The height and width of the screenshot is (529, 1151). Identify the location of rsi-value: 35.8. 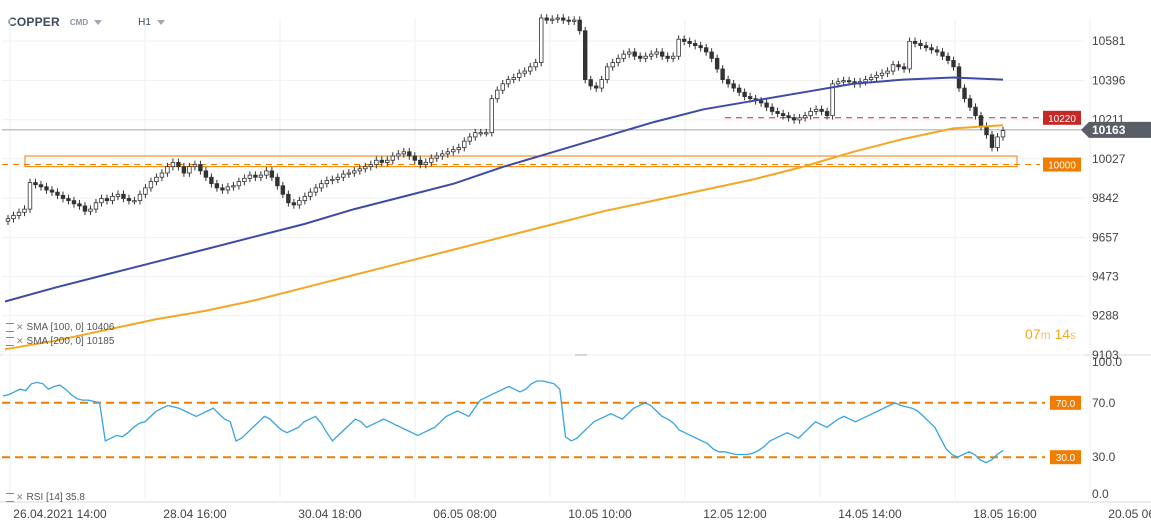
(75, 497).